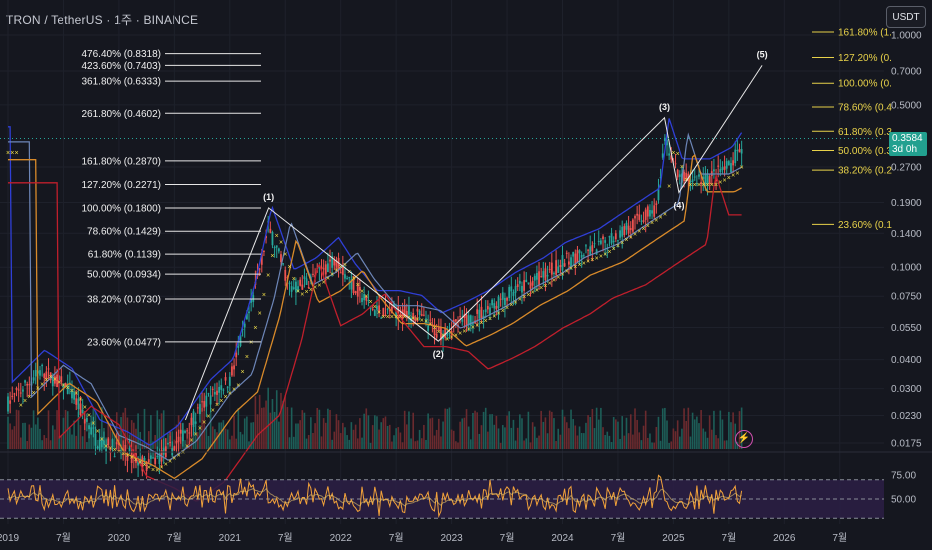 The height and width of the screenshot is (550, 932). I want to click on fib-left-label-5: 127.20% (0.2271), so click(121, 185).